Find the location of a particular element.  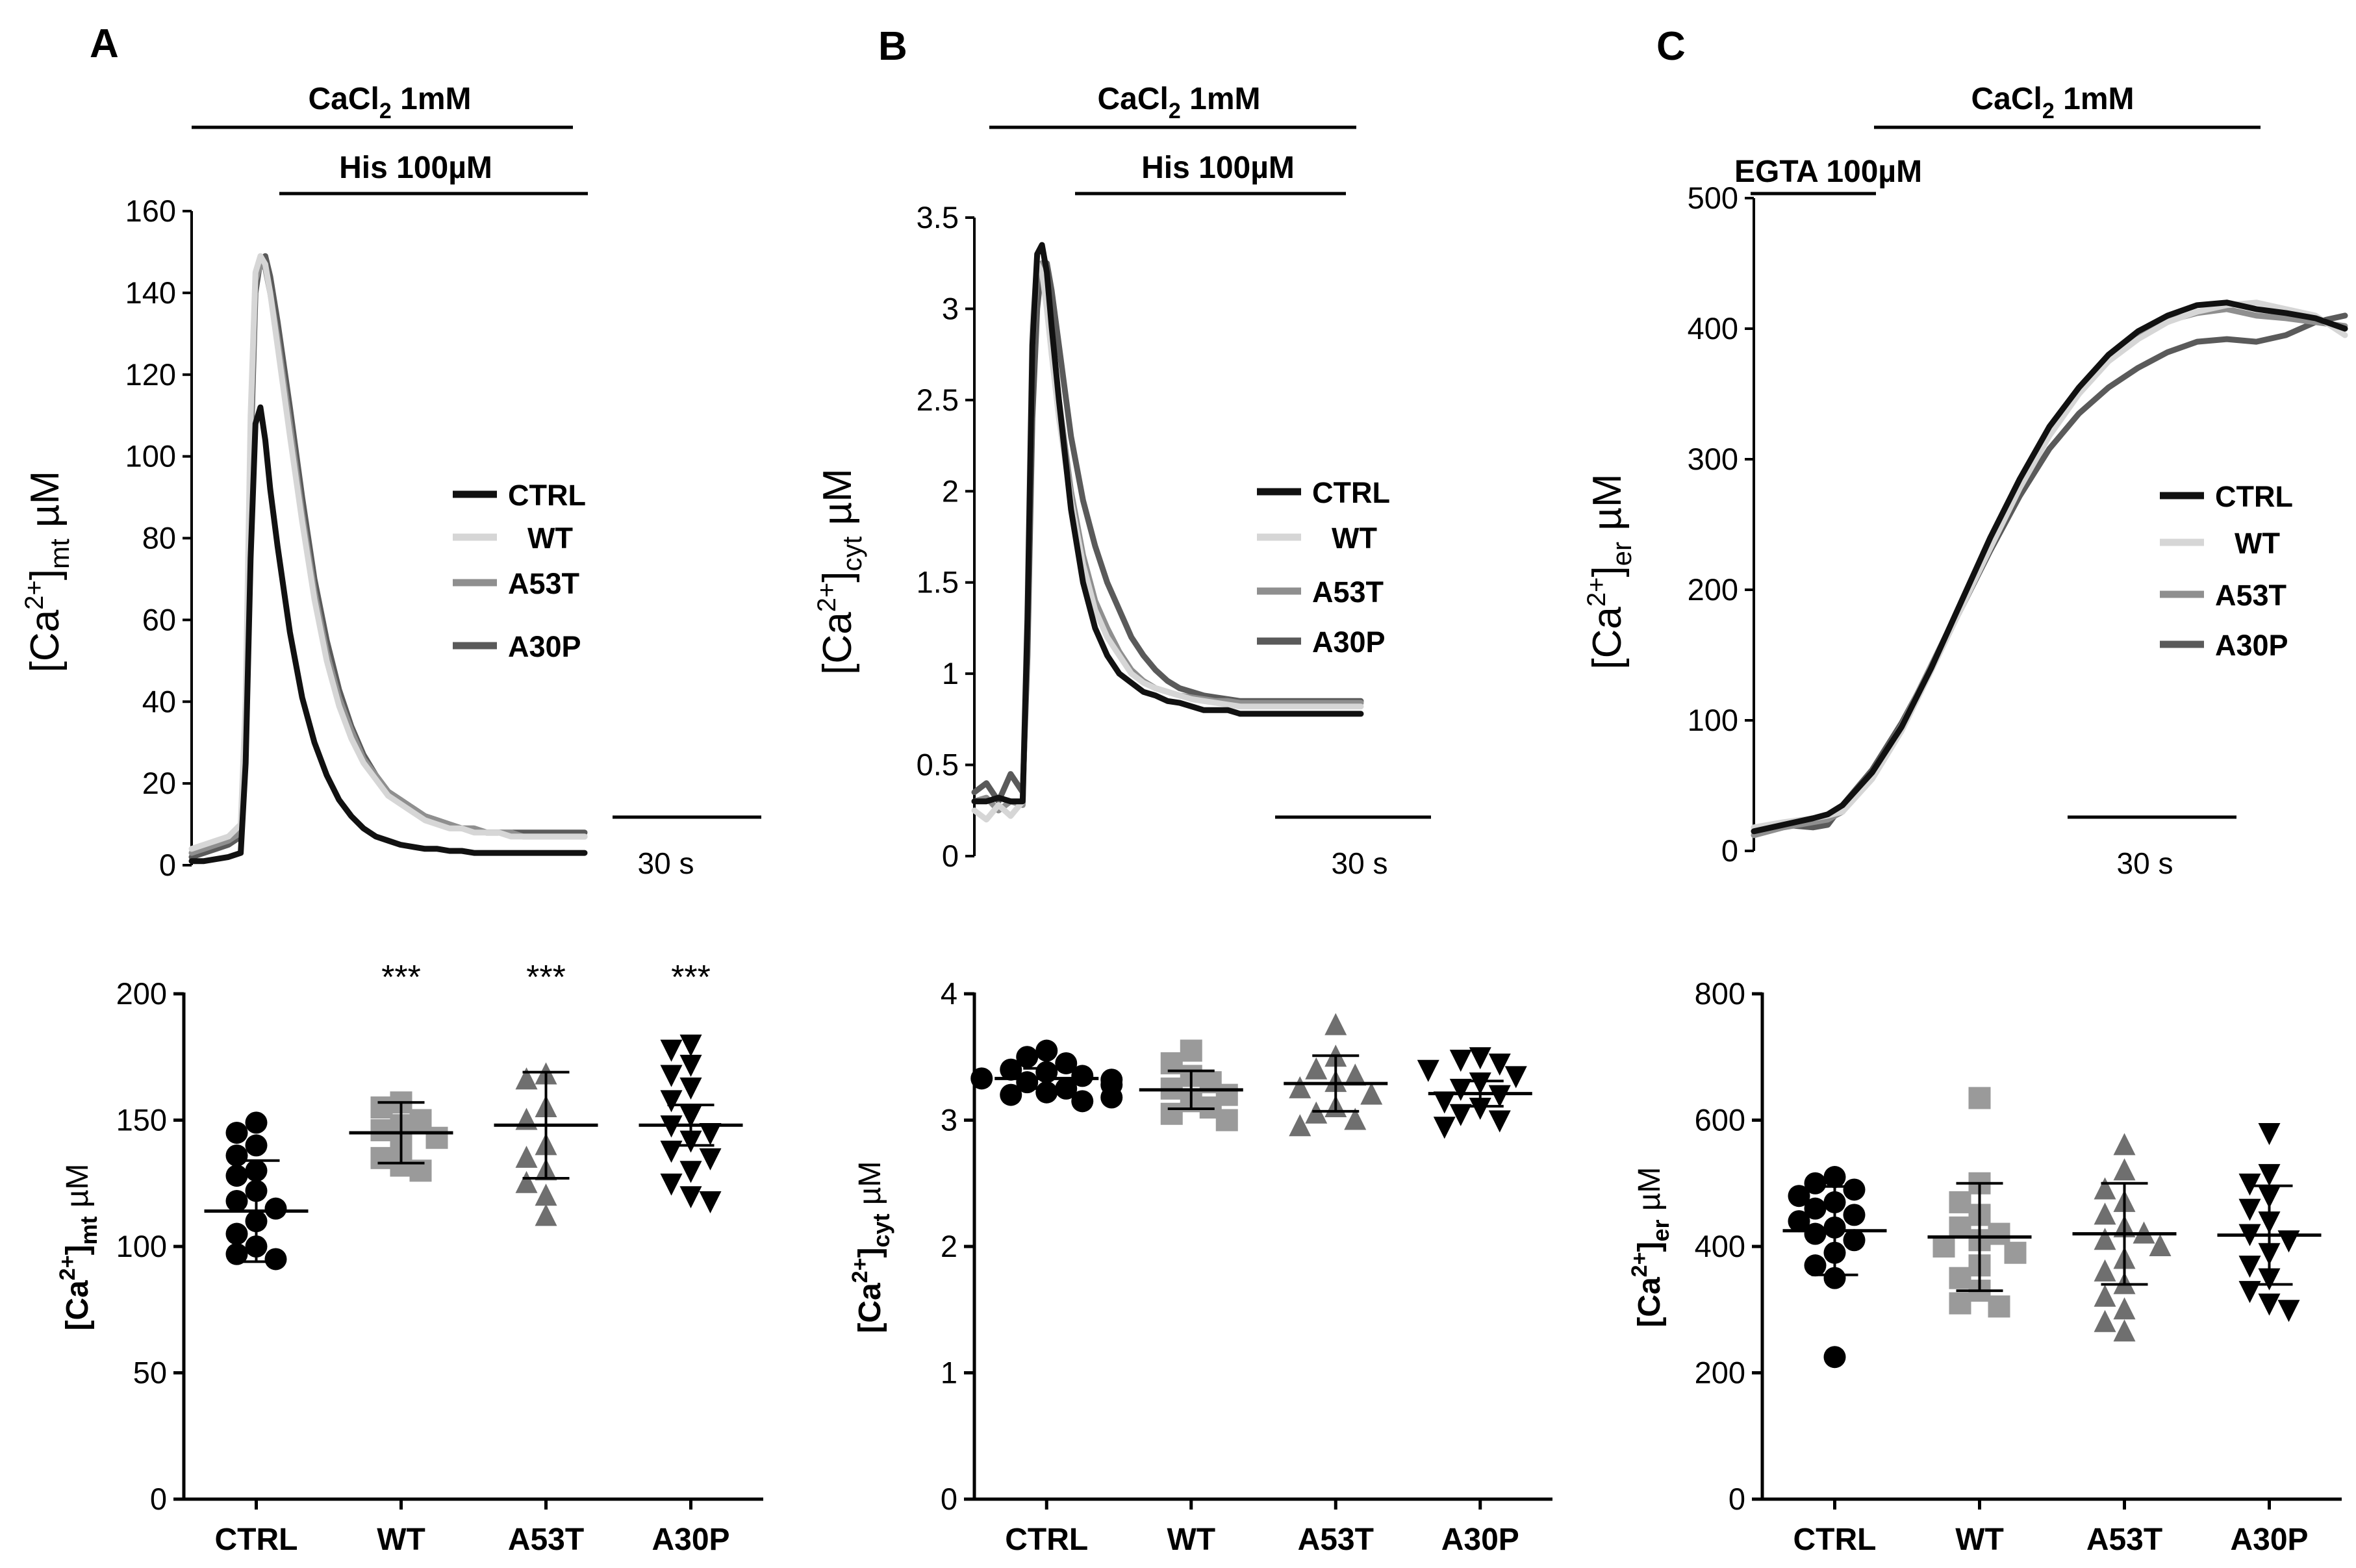

legend-label-a30p-b: A30P is located at coordinates (1349, 642).